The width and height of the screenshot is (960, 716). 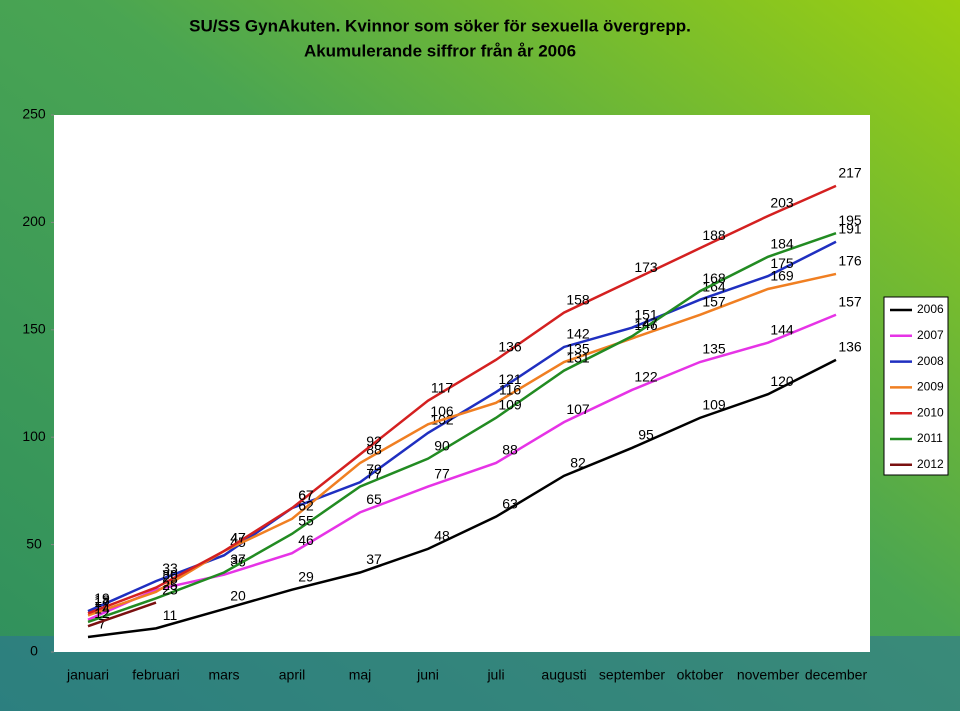 What do you see at coordinates (646, 435) in the screenshot?
I see `data-label: 95` at bounding box center [646, 435].